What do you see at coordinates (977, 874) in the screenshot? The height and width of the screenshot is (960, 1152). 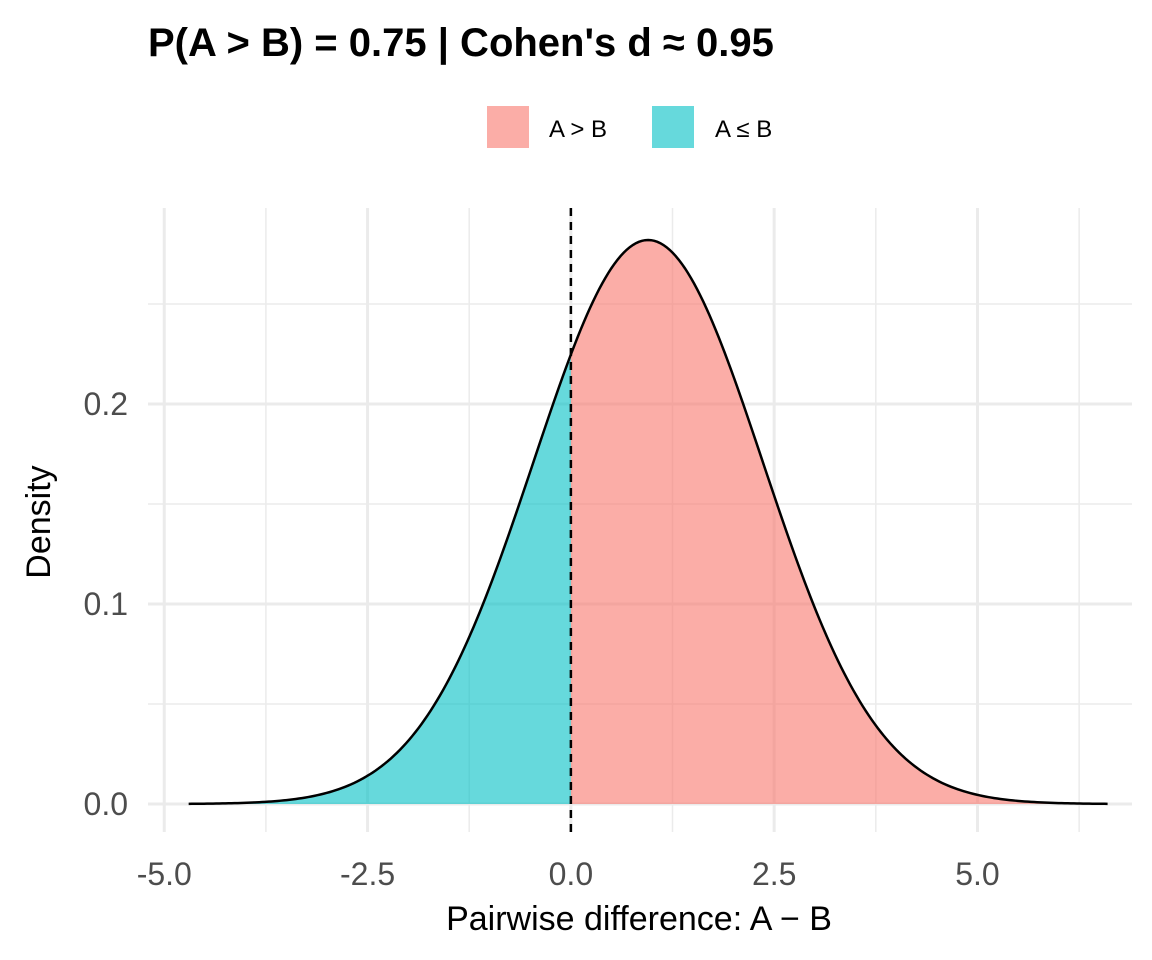 I see `x-tick-label: 5.0` at bounding box center [977, 874].